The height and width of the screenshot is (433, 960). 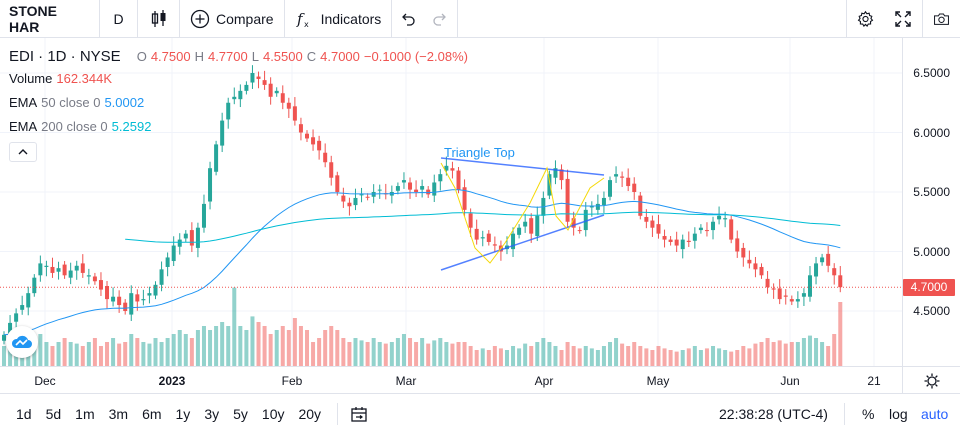 What do you see at coordinates (124, 102) in the screenshot?
I see `ema50-value: 5.0002` at bounding box center [124, 102].